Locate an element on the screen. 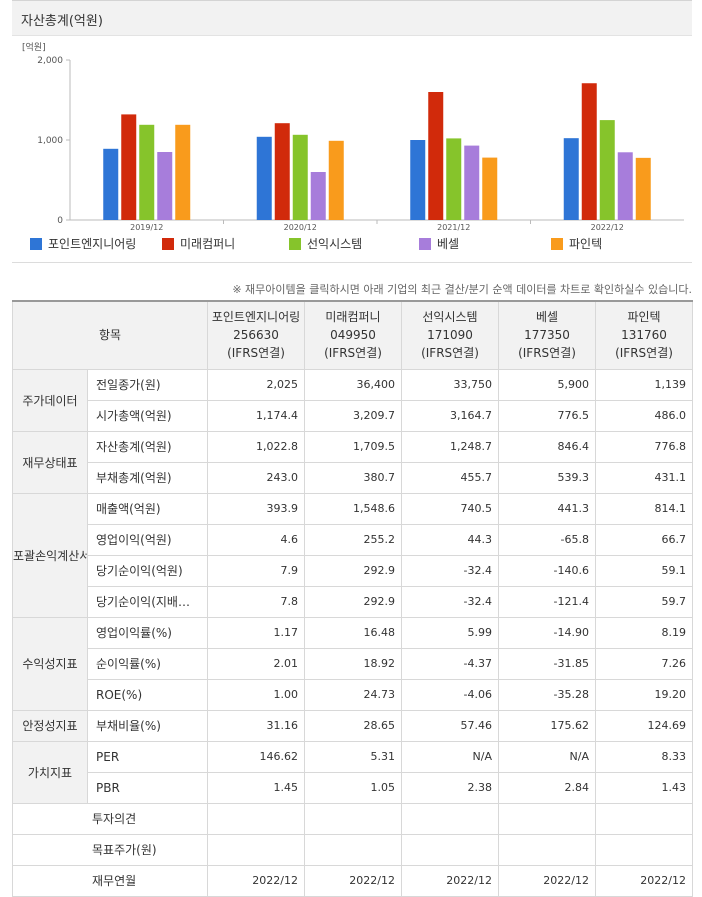  value-cell: 1,709.5 is located at coordinates (353, 446).